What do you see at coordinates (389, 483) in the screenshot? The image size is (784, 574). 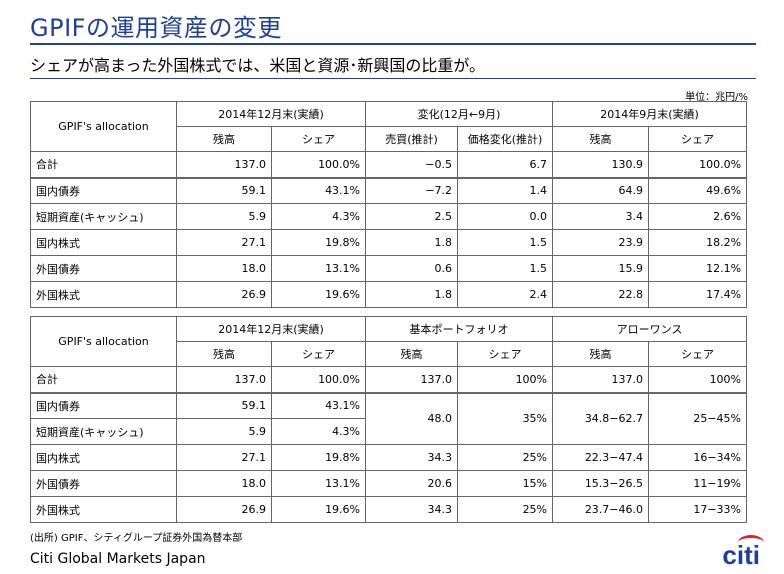 I see `table-row: 外国債券 18.0 13.1% 20.6 15% 15.3−26.5 11−19%` at bounding box center [389, 483].